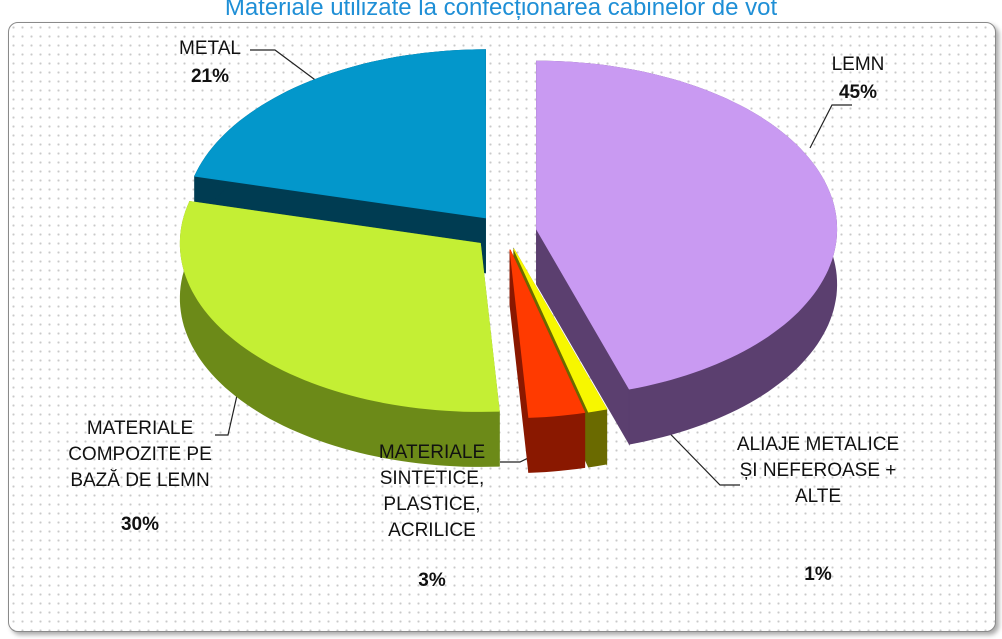  Describe the element at coordinates (210, 76) in the screenshot. I see `slice-value: 21%` at that location.